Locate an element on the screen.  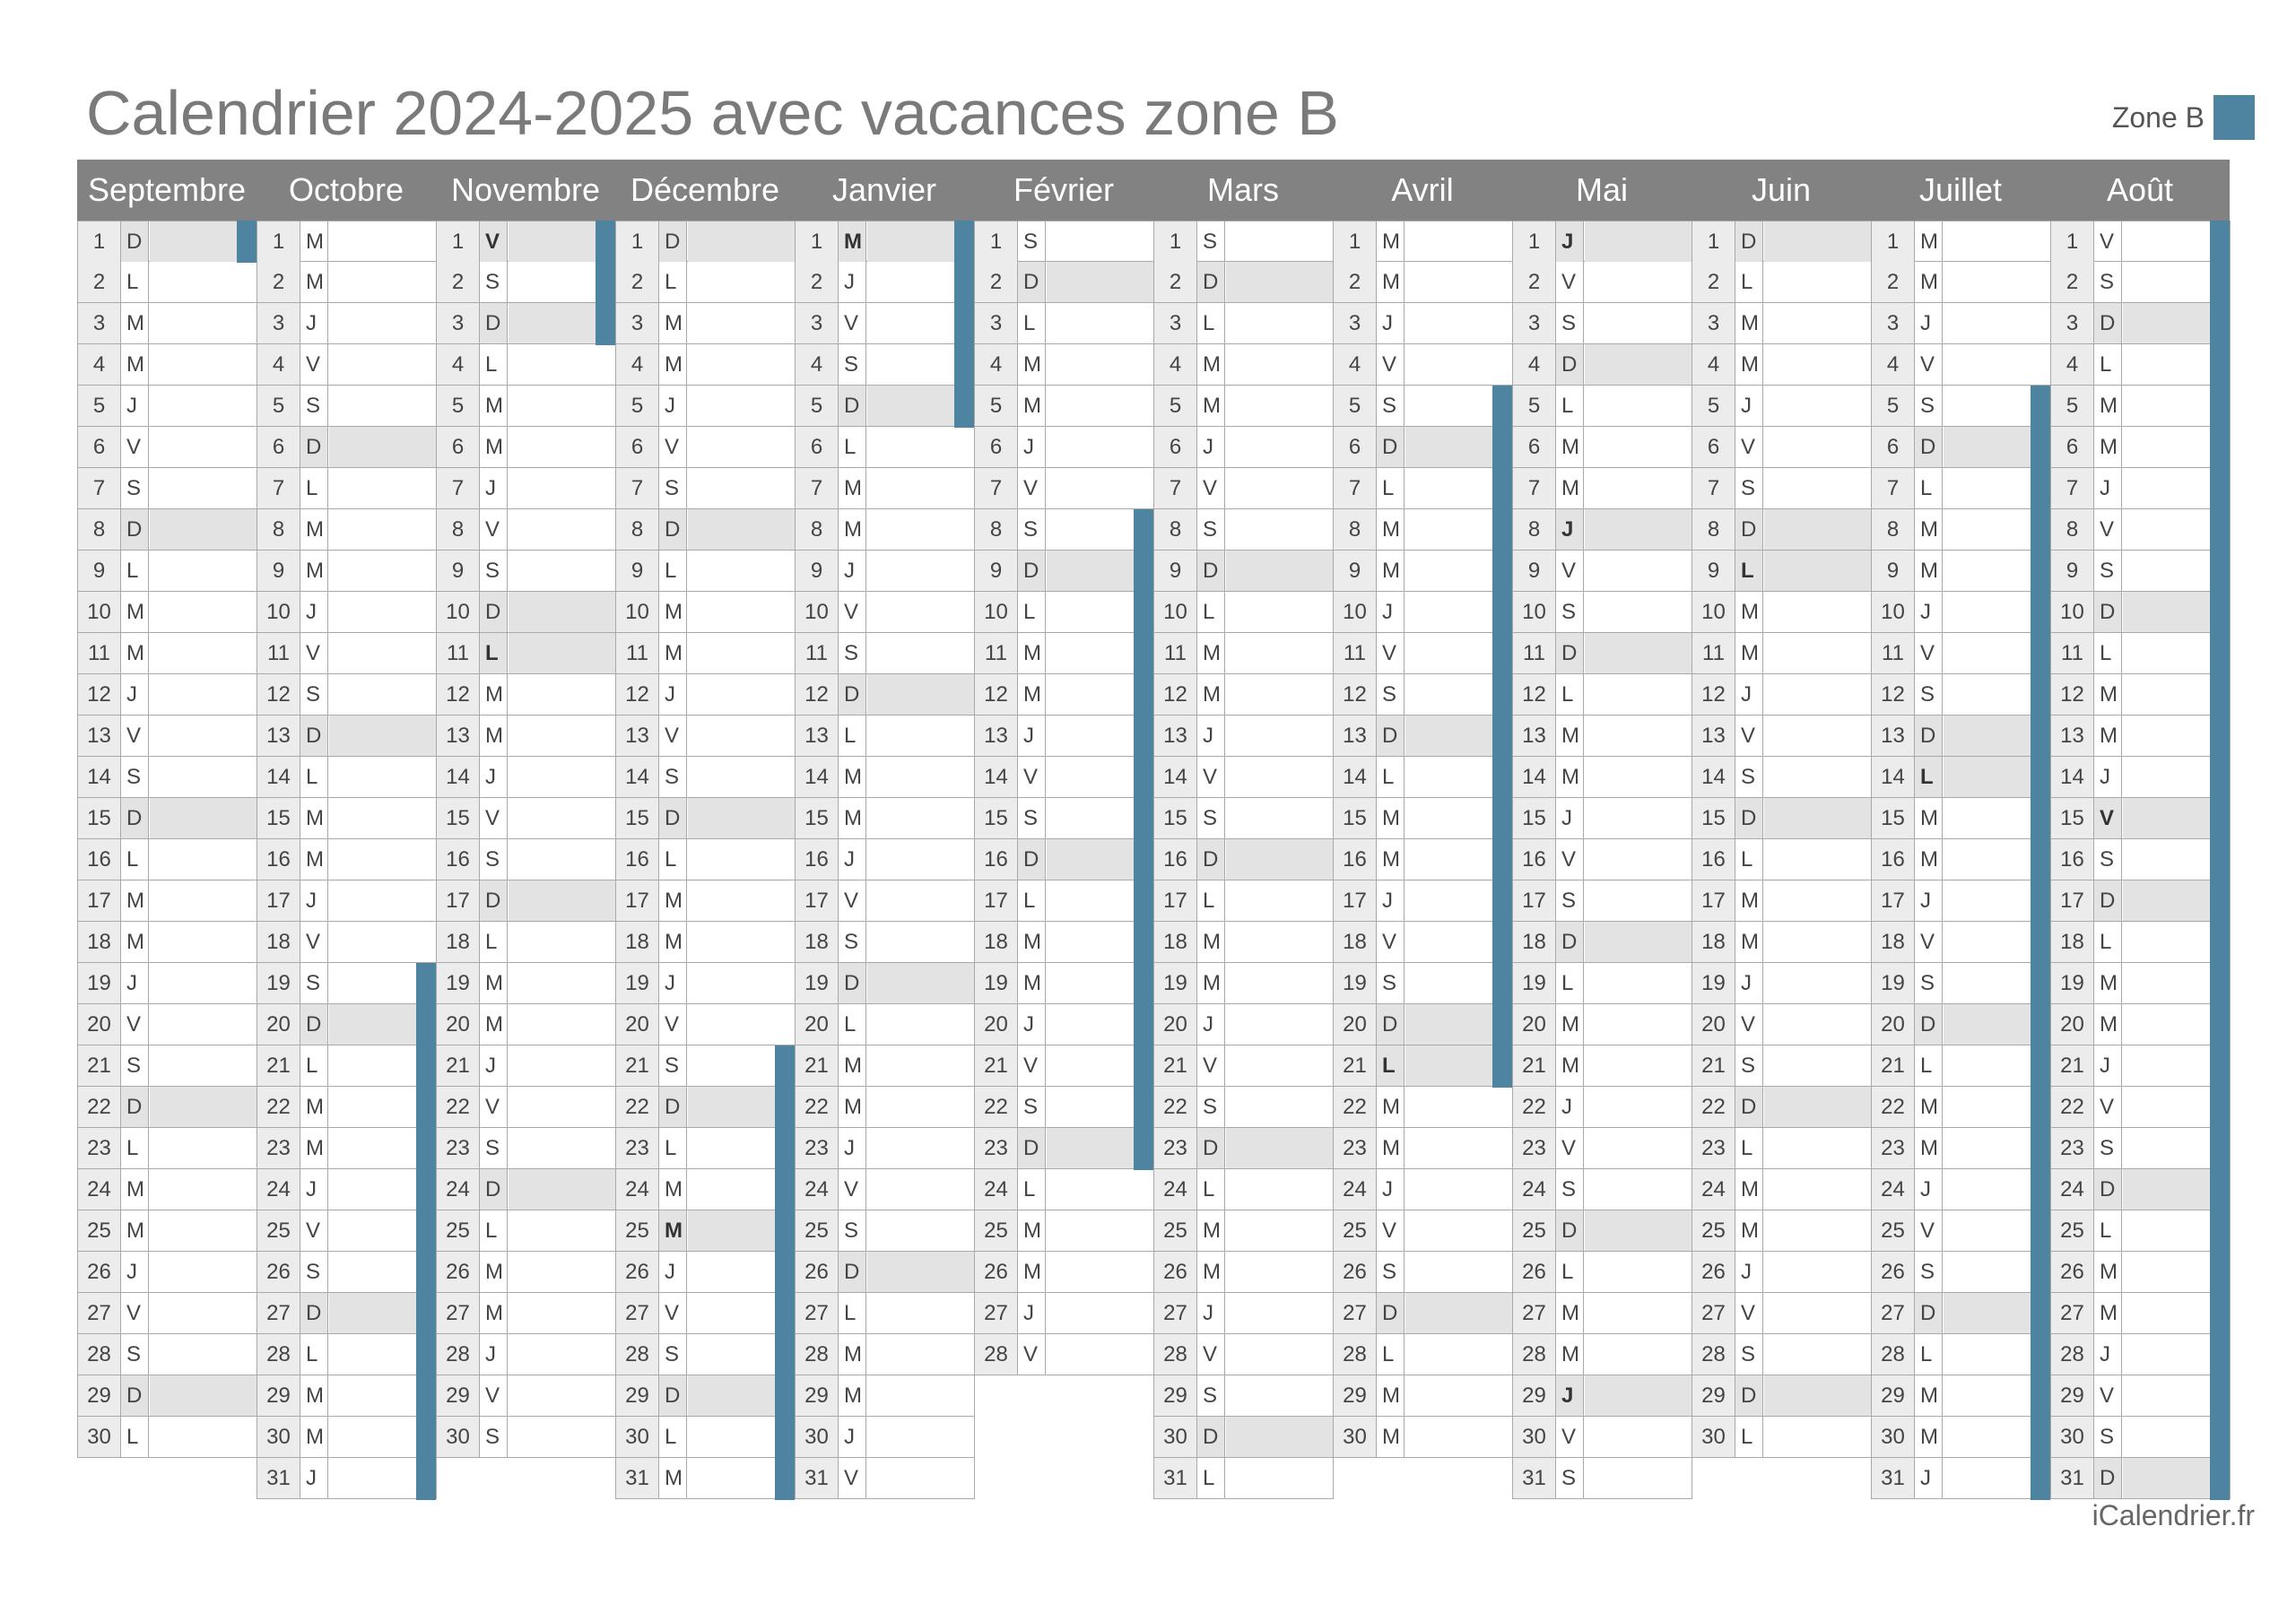
day-cell: 28 S is located at coordinates (705, 1354).